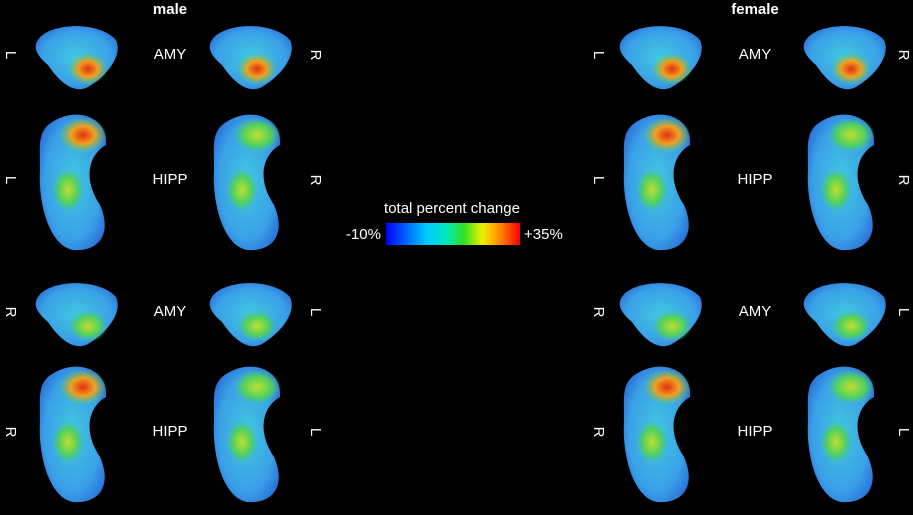 The image size is (913, 515). Describe the element at coordinates (454, 222) in the screenshot. I see `colorbar: total percent change -10% +35%` at that location.